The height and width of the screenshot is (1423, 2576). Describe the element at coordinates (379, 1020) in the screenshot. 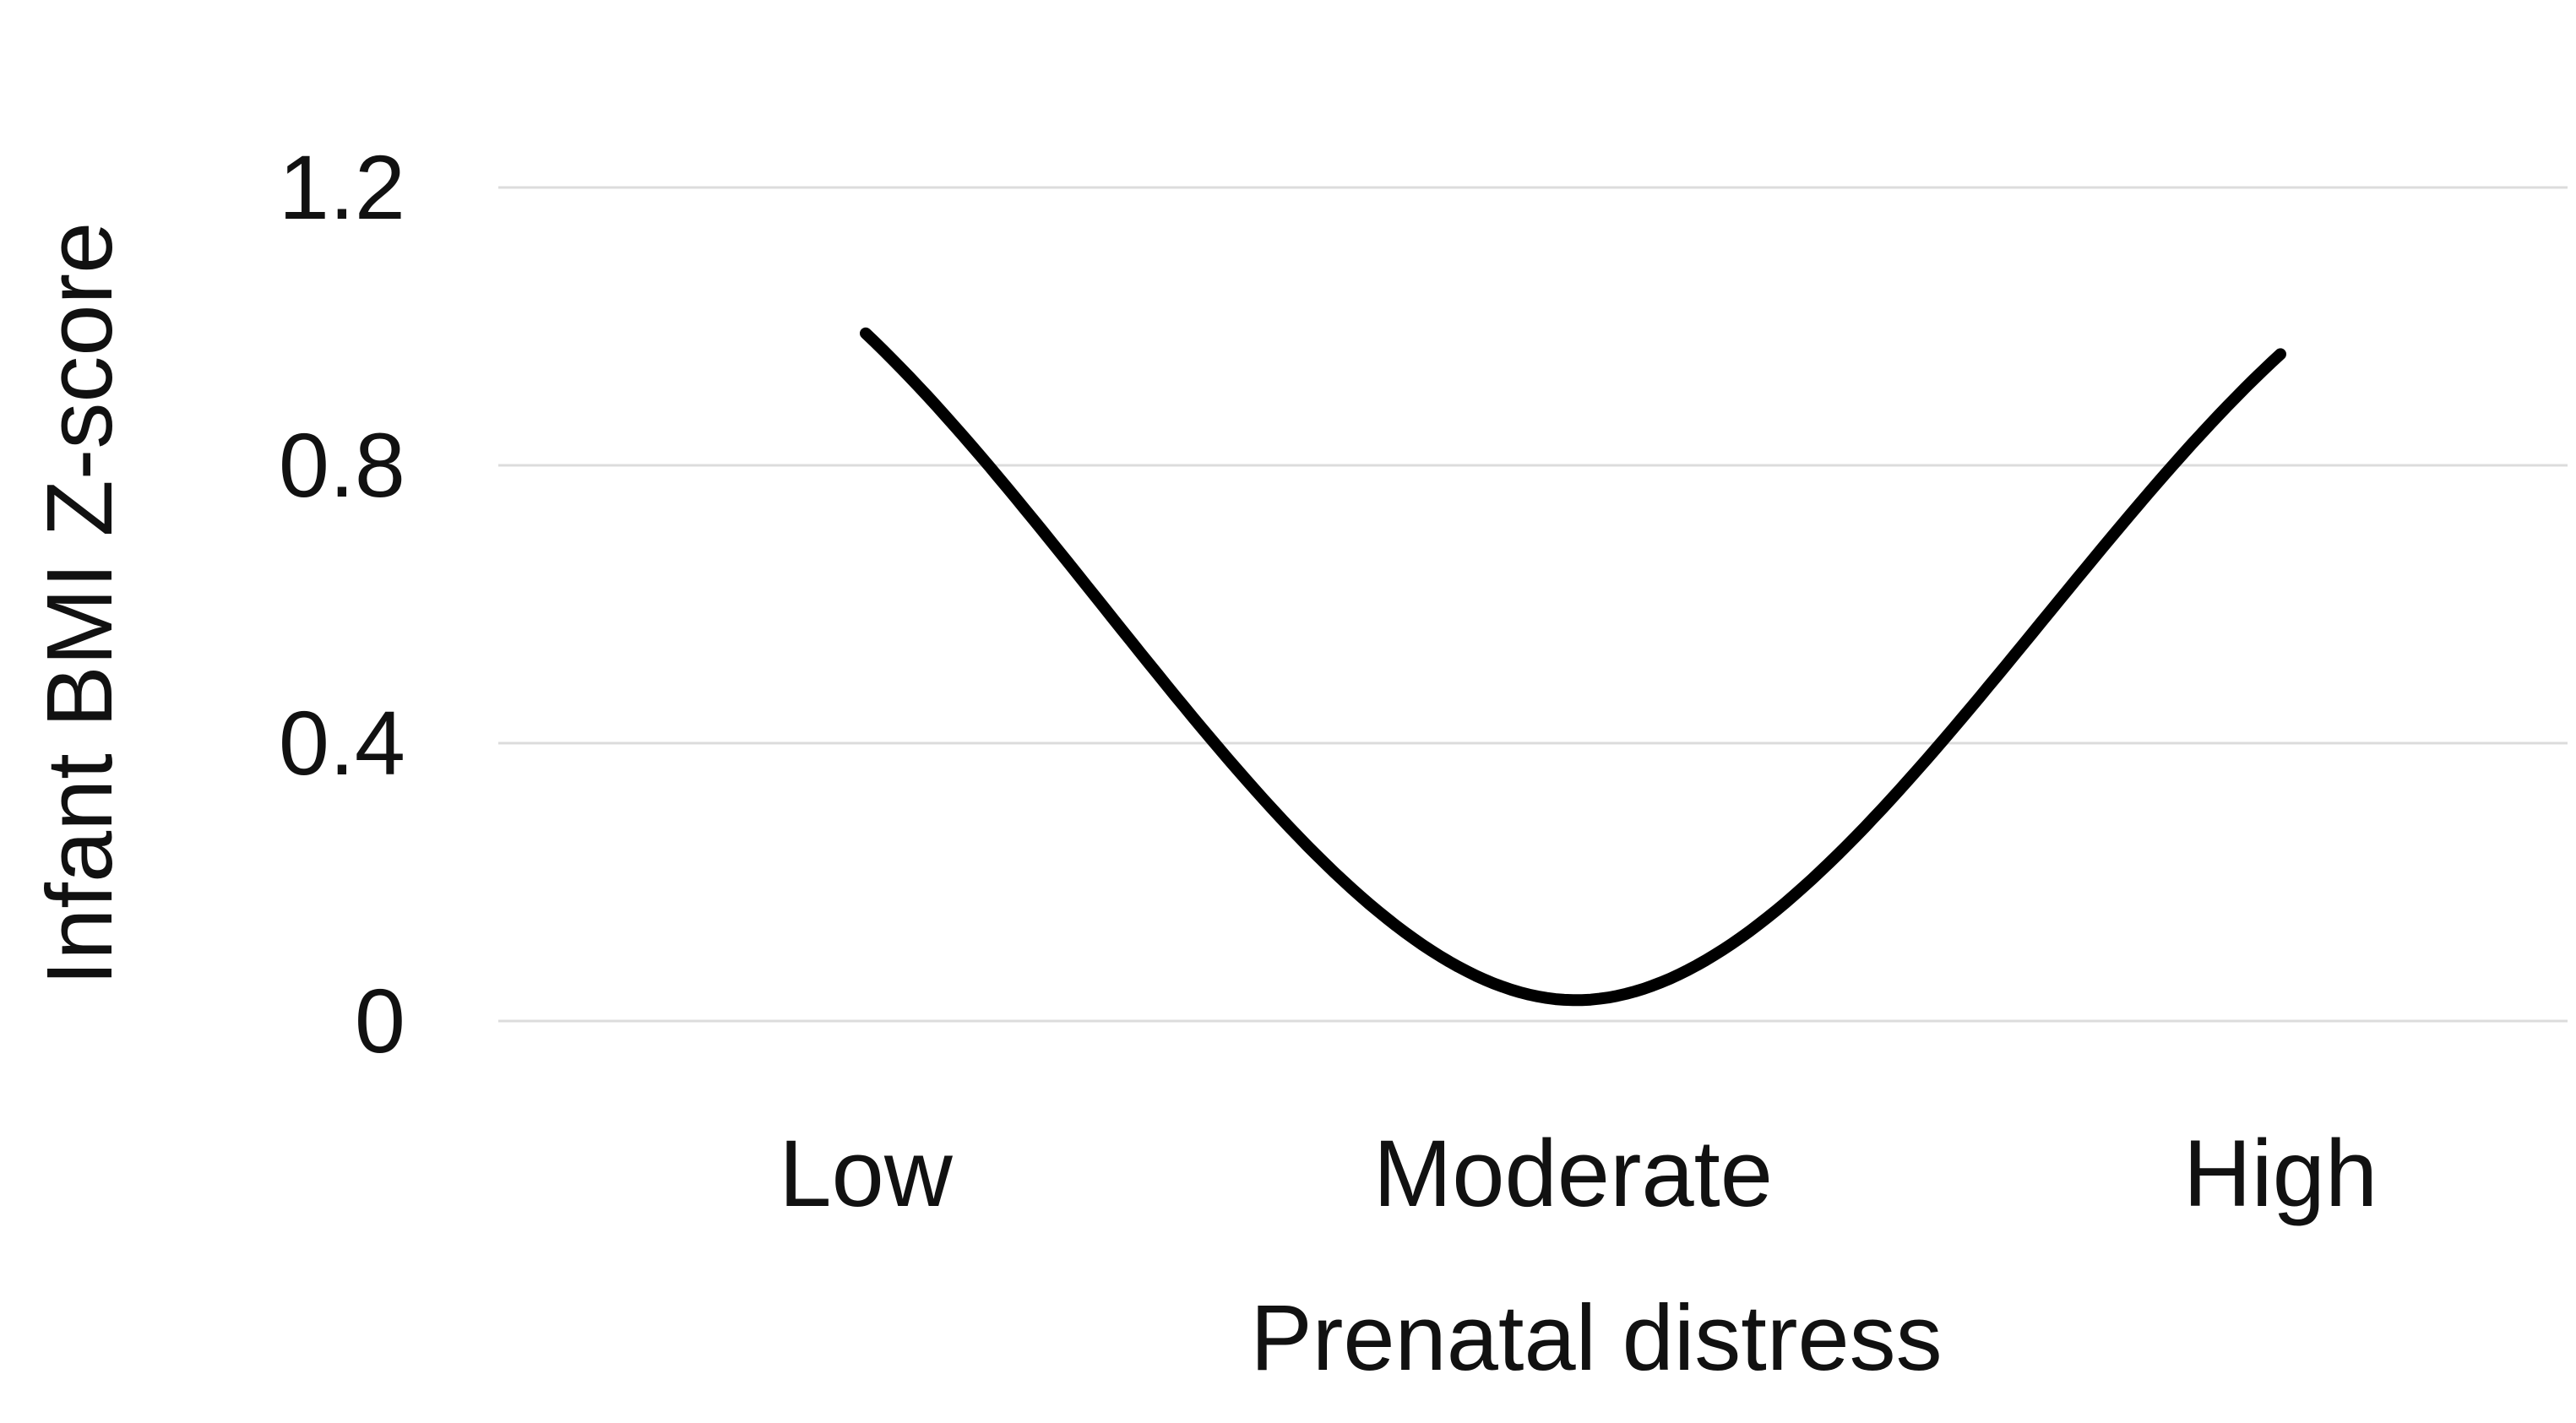

I see `y-tick-label: 0` at that location.